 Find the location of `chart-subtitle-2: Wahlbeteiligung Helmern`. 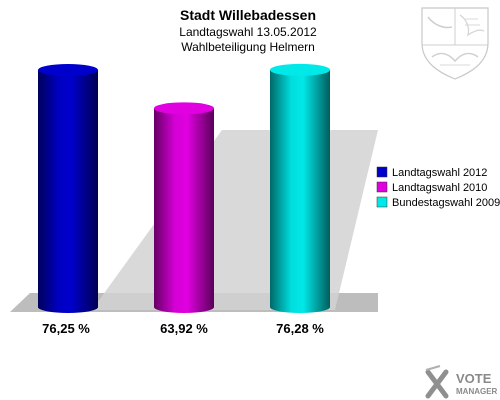

chart-subtitle-2: Wahlbeteiligung Helmern is located at coordinates (248, 47).